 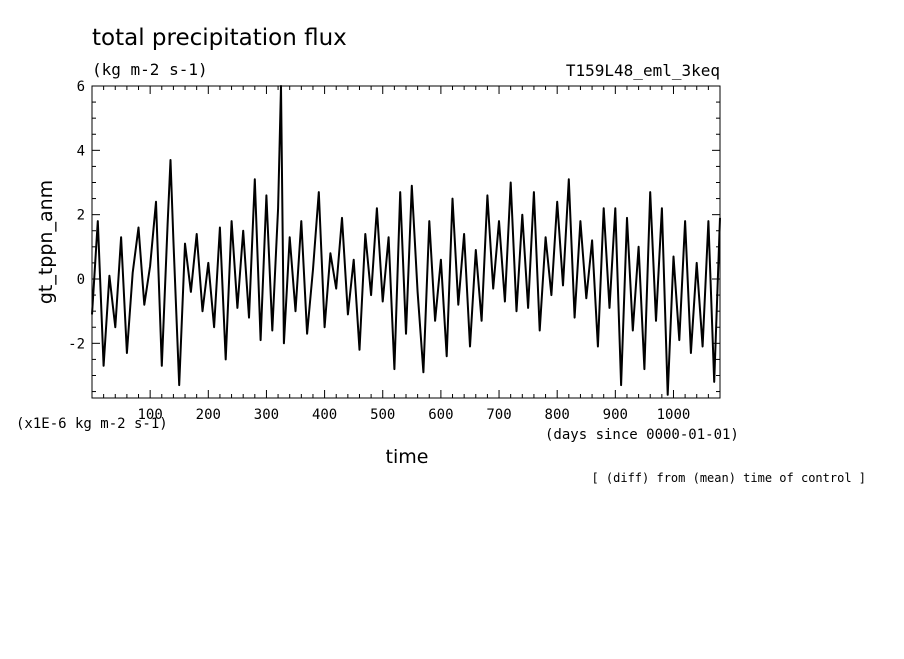 I want to click on chart-units: (kg m-2 s-1), so click(x=150, y=69).